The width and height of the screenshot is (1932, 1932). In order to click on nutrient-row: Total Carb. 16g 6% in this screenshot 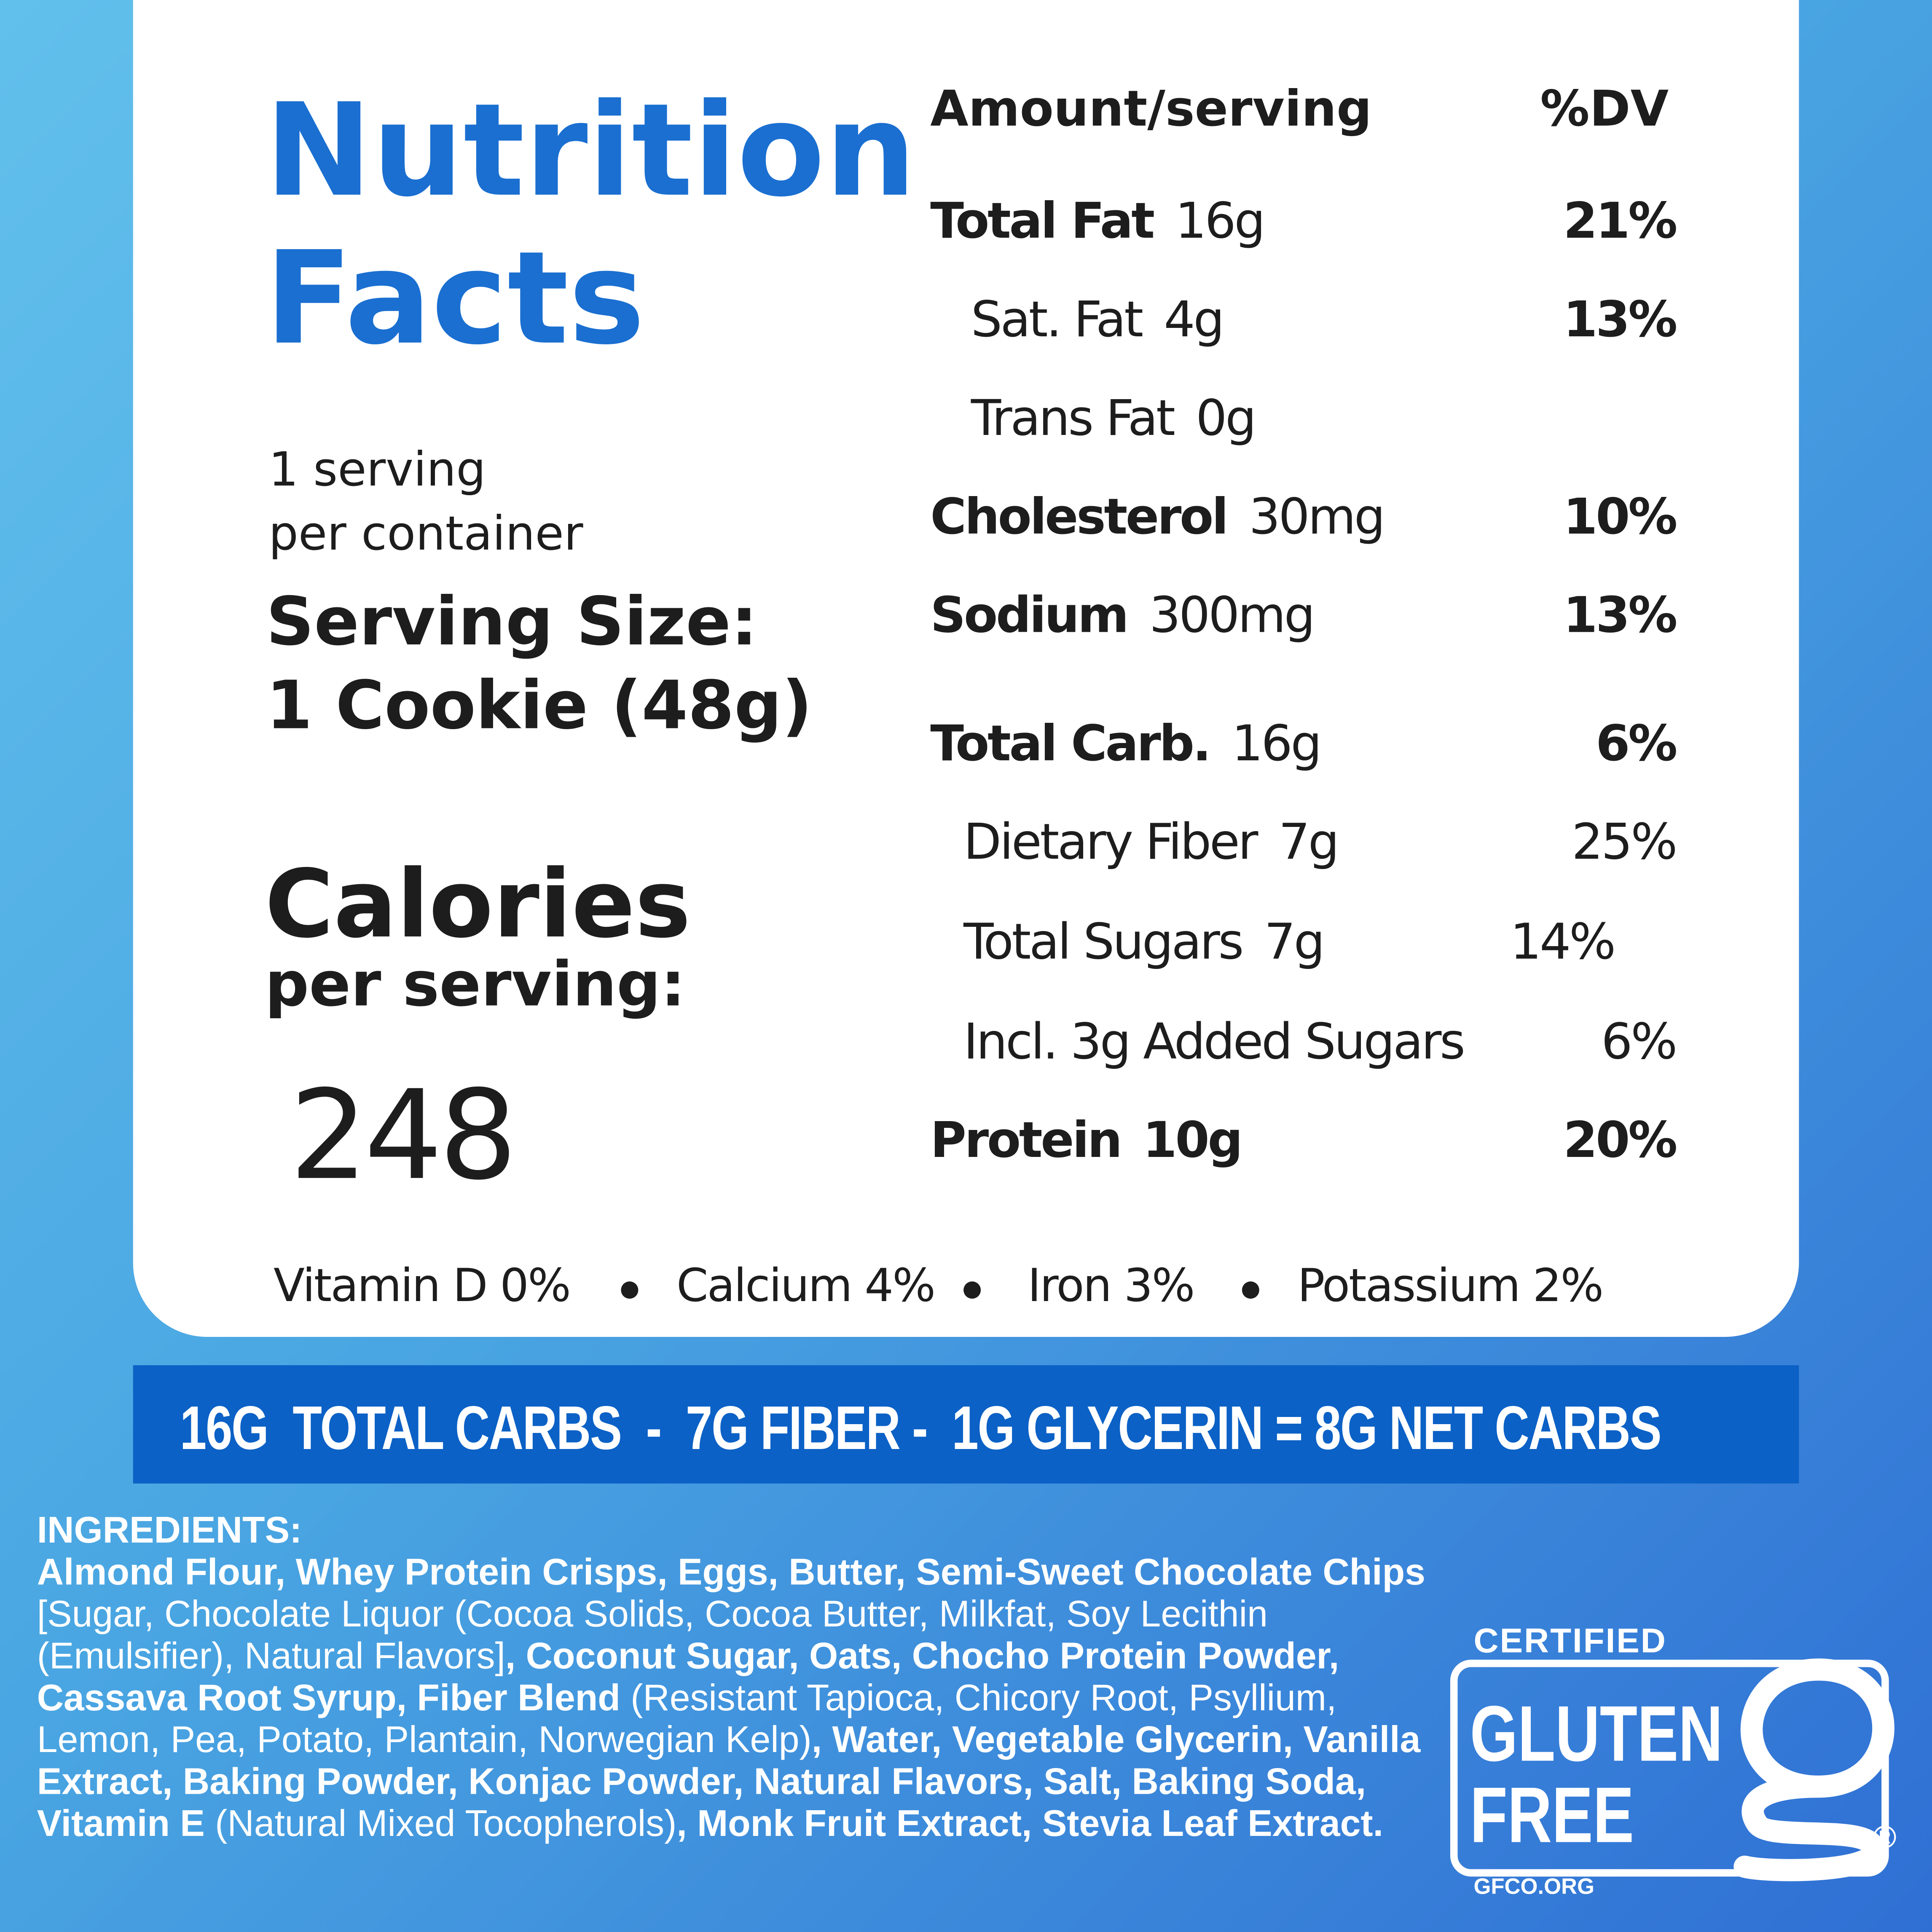, I will do `click(1303, 747)`.